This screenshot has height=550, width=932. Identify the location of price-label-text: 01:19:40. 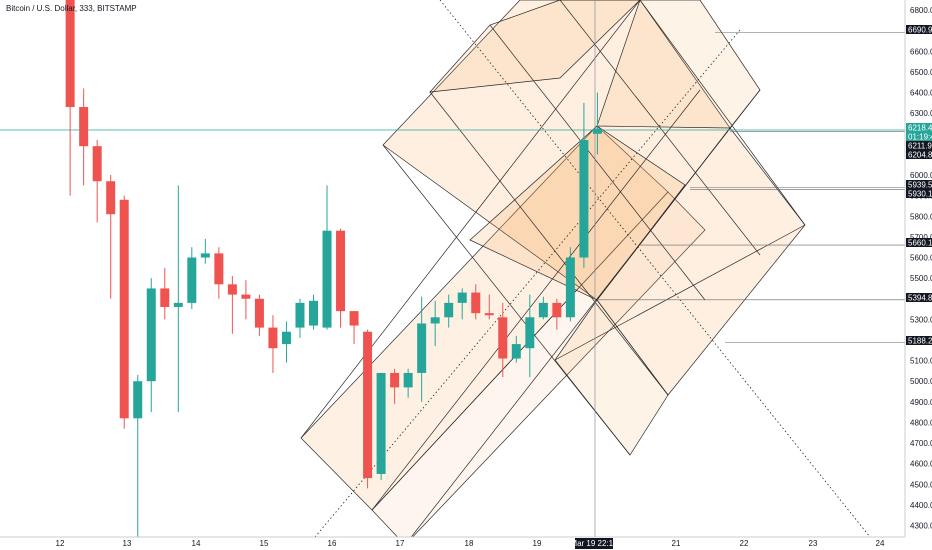
(920, 137).